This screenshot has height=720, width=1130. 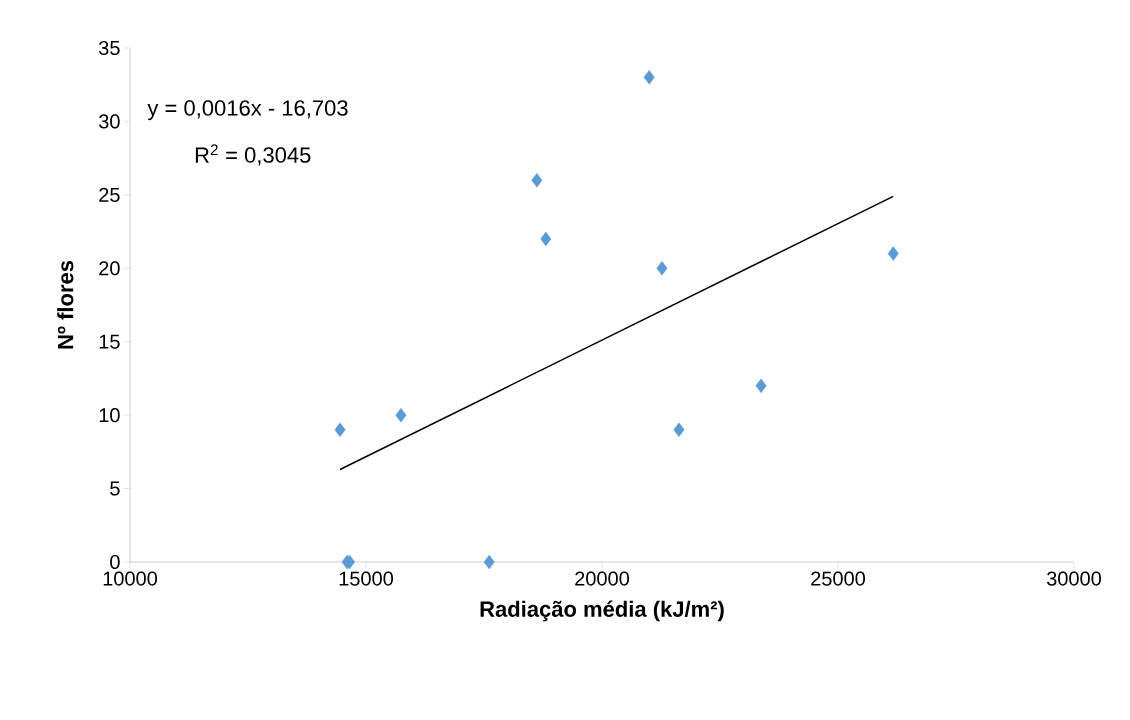 What do you see at coordinates (253, 155) in the screenshot?
I see `annotation: R$^{2}$ = 0,3045` at bounding box center [253, 155].